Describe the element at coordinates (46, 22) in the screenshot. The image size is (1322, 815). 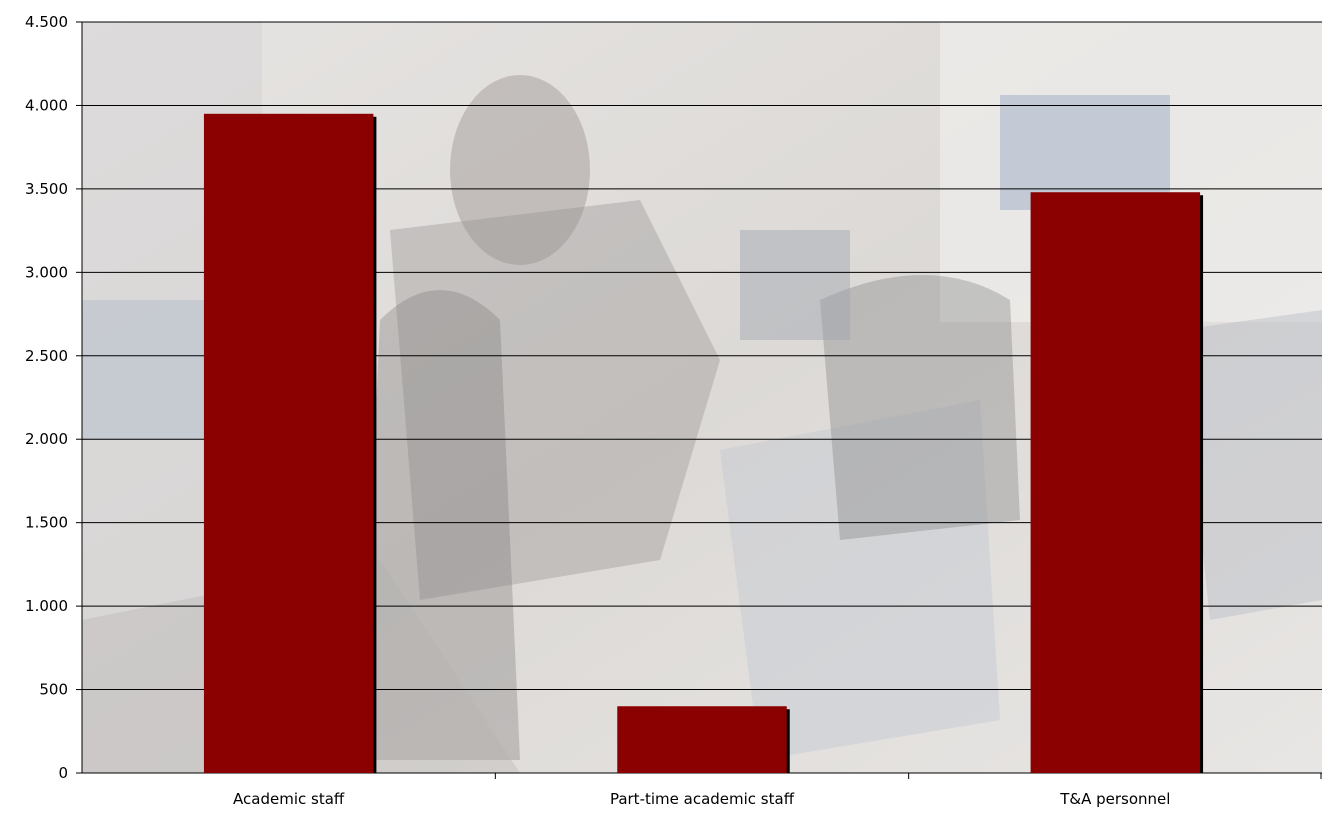
I see `y-tick-label: 4.500` at that location.